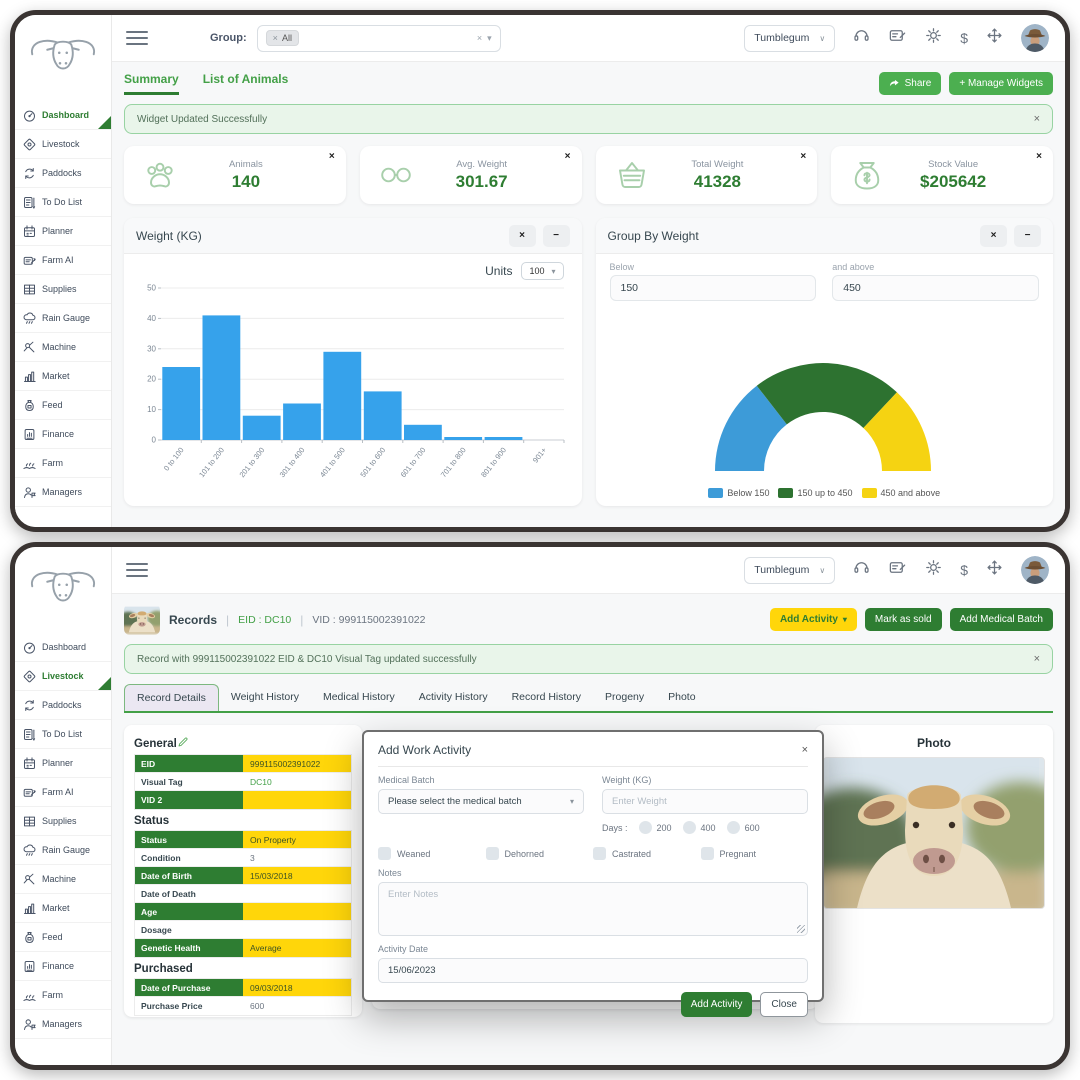  What do you see at coordinates (384, 853) in the screenshot?
I see `checkbox-weaned` at bounding box center [384, 853].